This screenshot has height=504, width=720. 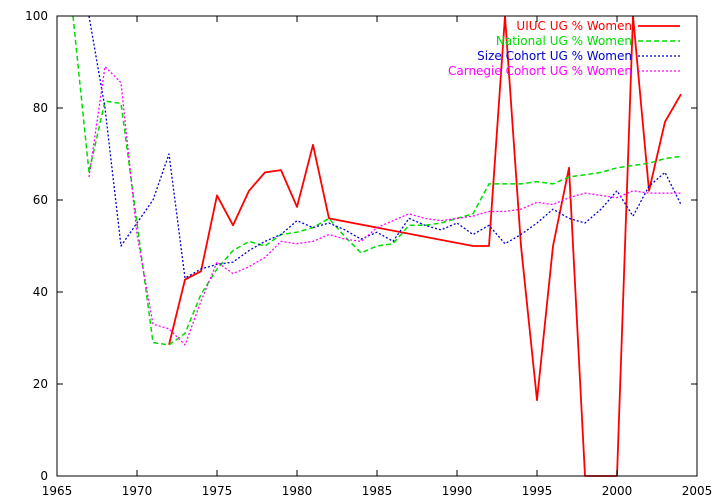 I want to click on y-tick-label: 0, so click(x=44, y=476).